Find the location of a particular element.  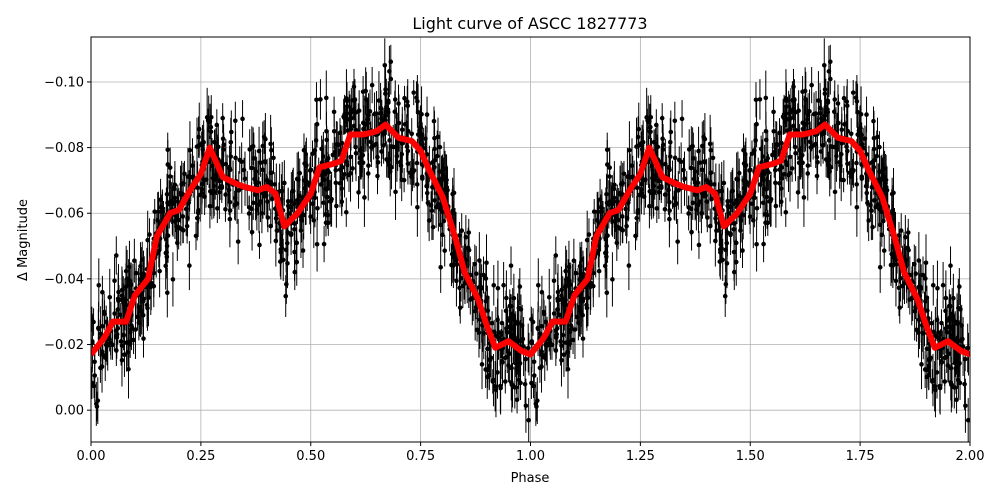

y-tick-label: −0.06 is located at coordinates (64, 214).